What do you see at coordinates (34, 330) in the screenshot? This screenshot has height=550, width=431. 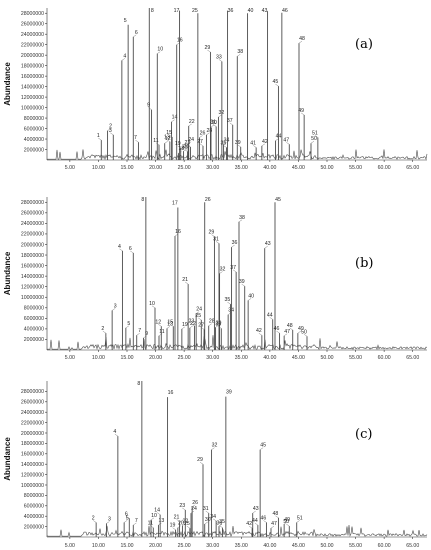 I see `y-tick-label: 4000000` at bounding box center [34, 330].